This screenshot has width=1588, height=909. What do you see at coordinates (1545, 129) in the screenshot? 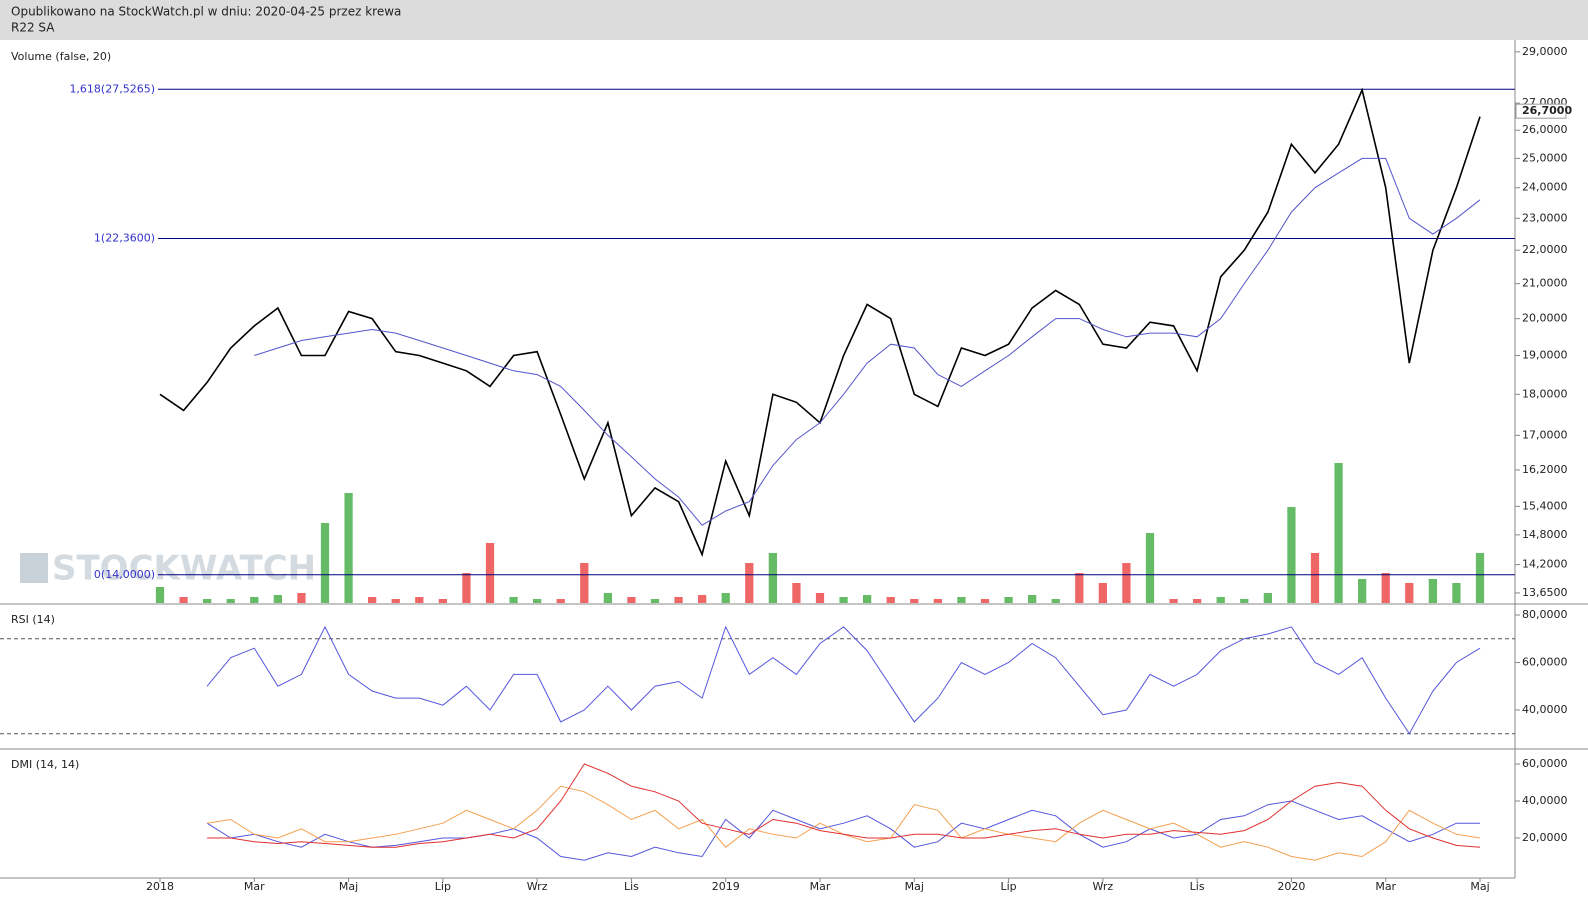
I see `y-tick-label: 26,0000` at bounding box center [1545, 129].